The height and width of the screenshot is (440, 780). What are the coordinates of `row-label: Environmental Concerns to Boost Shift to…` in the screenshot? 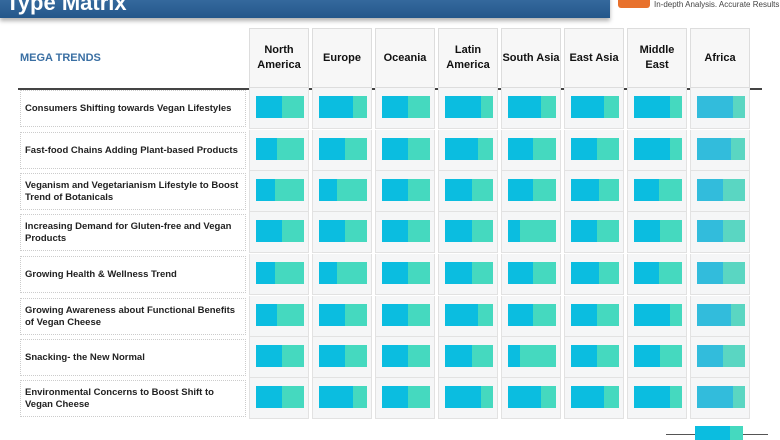 It's located at (133, 398).